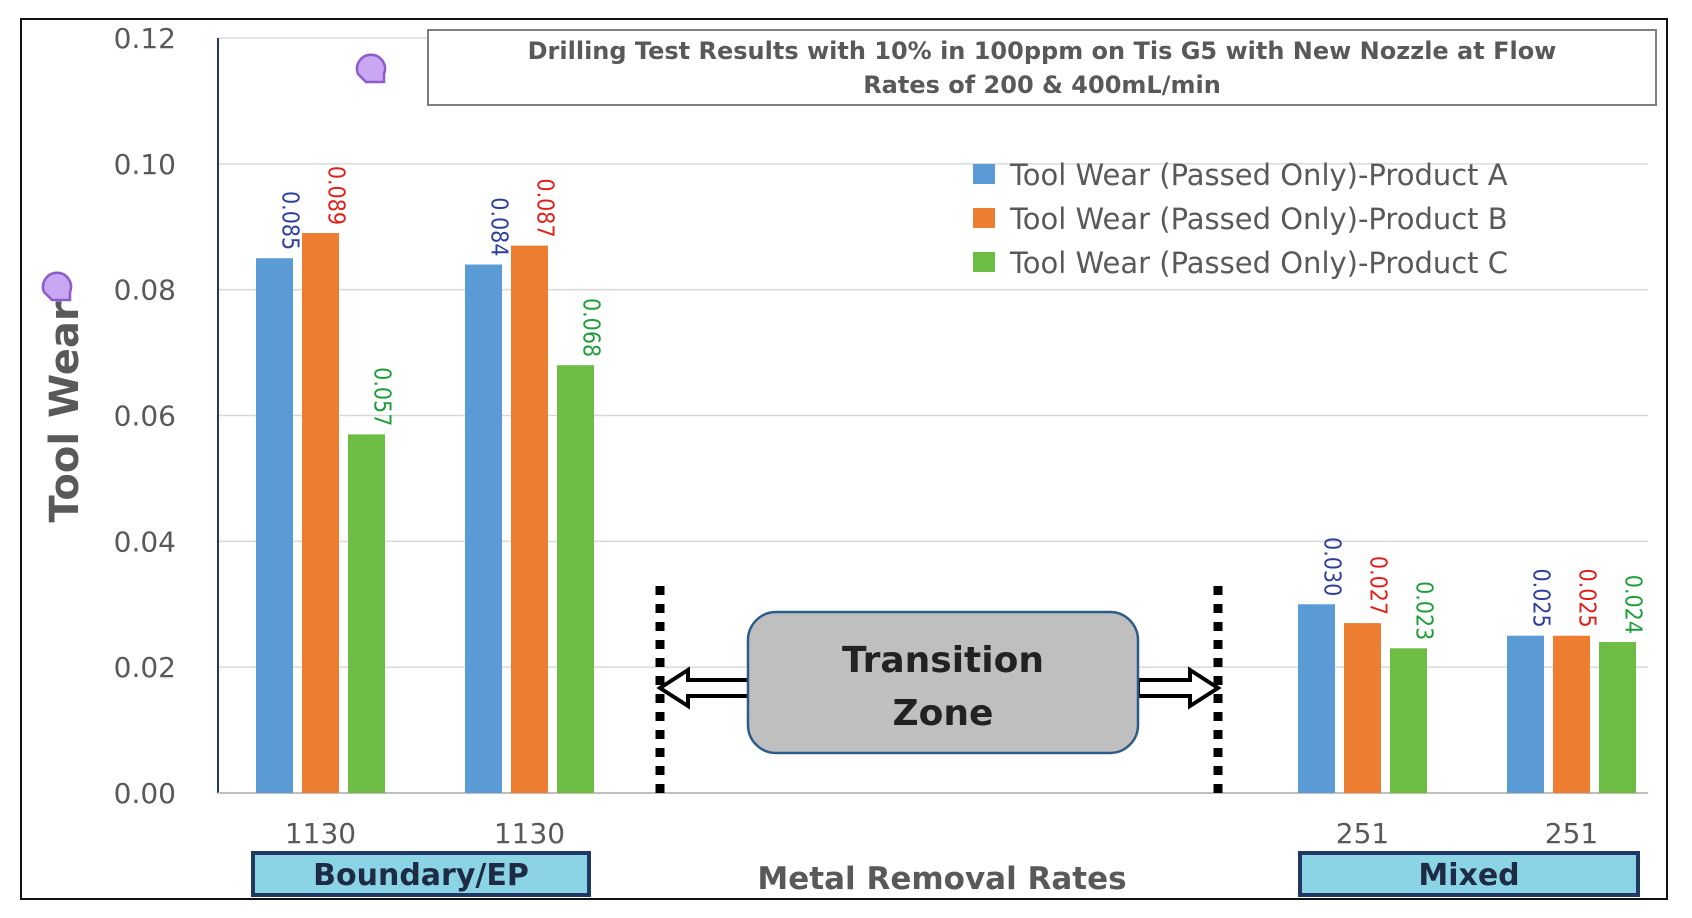  I want to click on data-label: 0.023, so click(1424, 610).